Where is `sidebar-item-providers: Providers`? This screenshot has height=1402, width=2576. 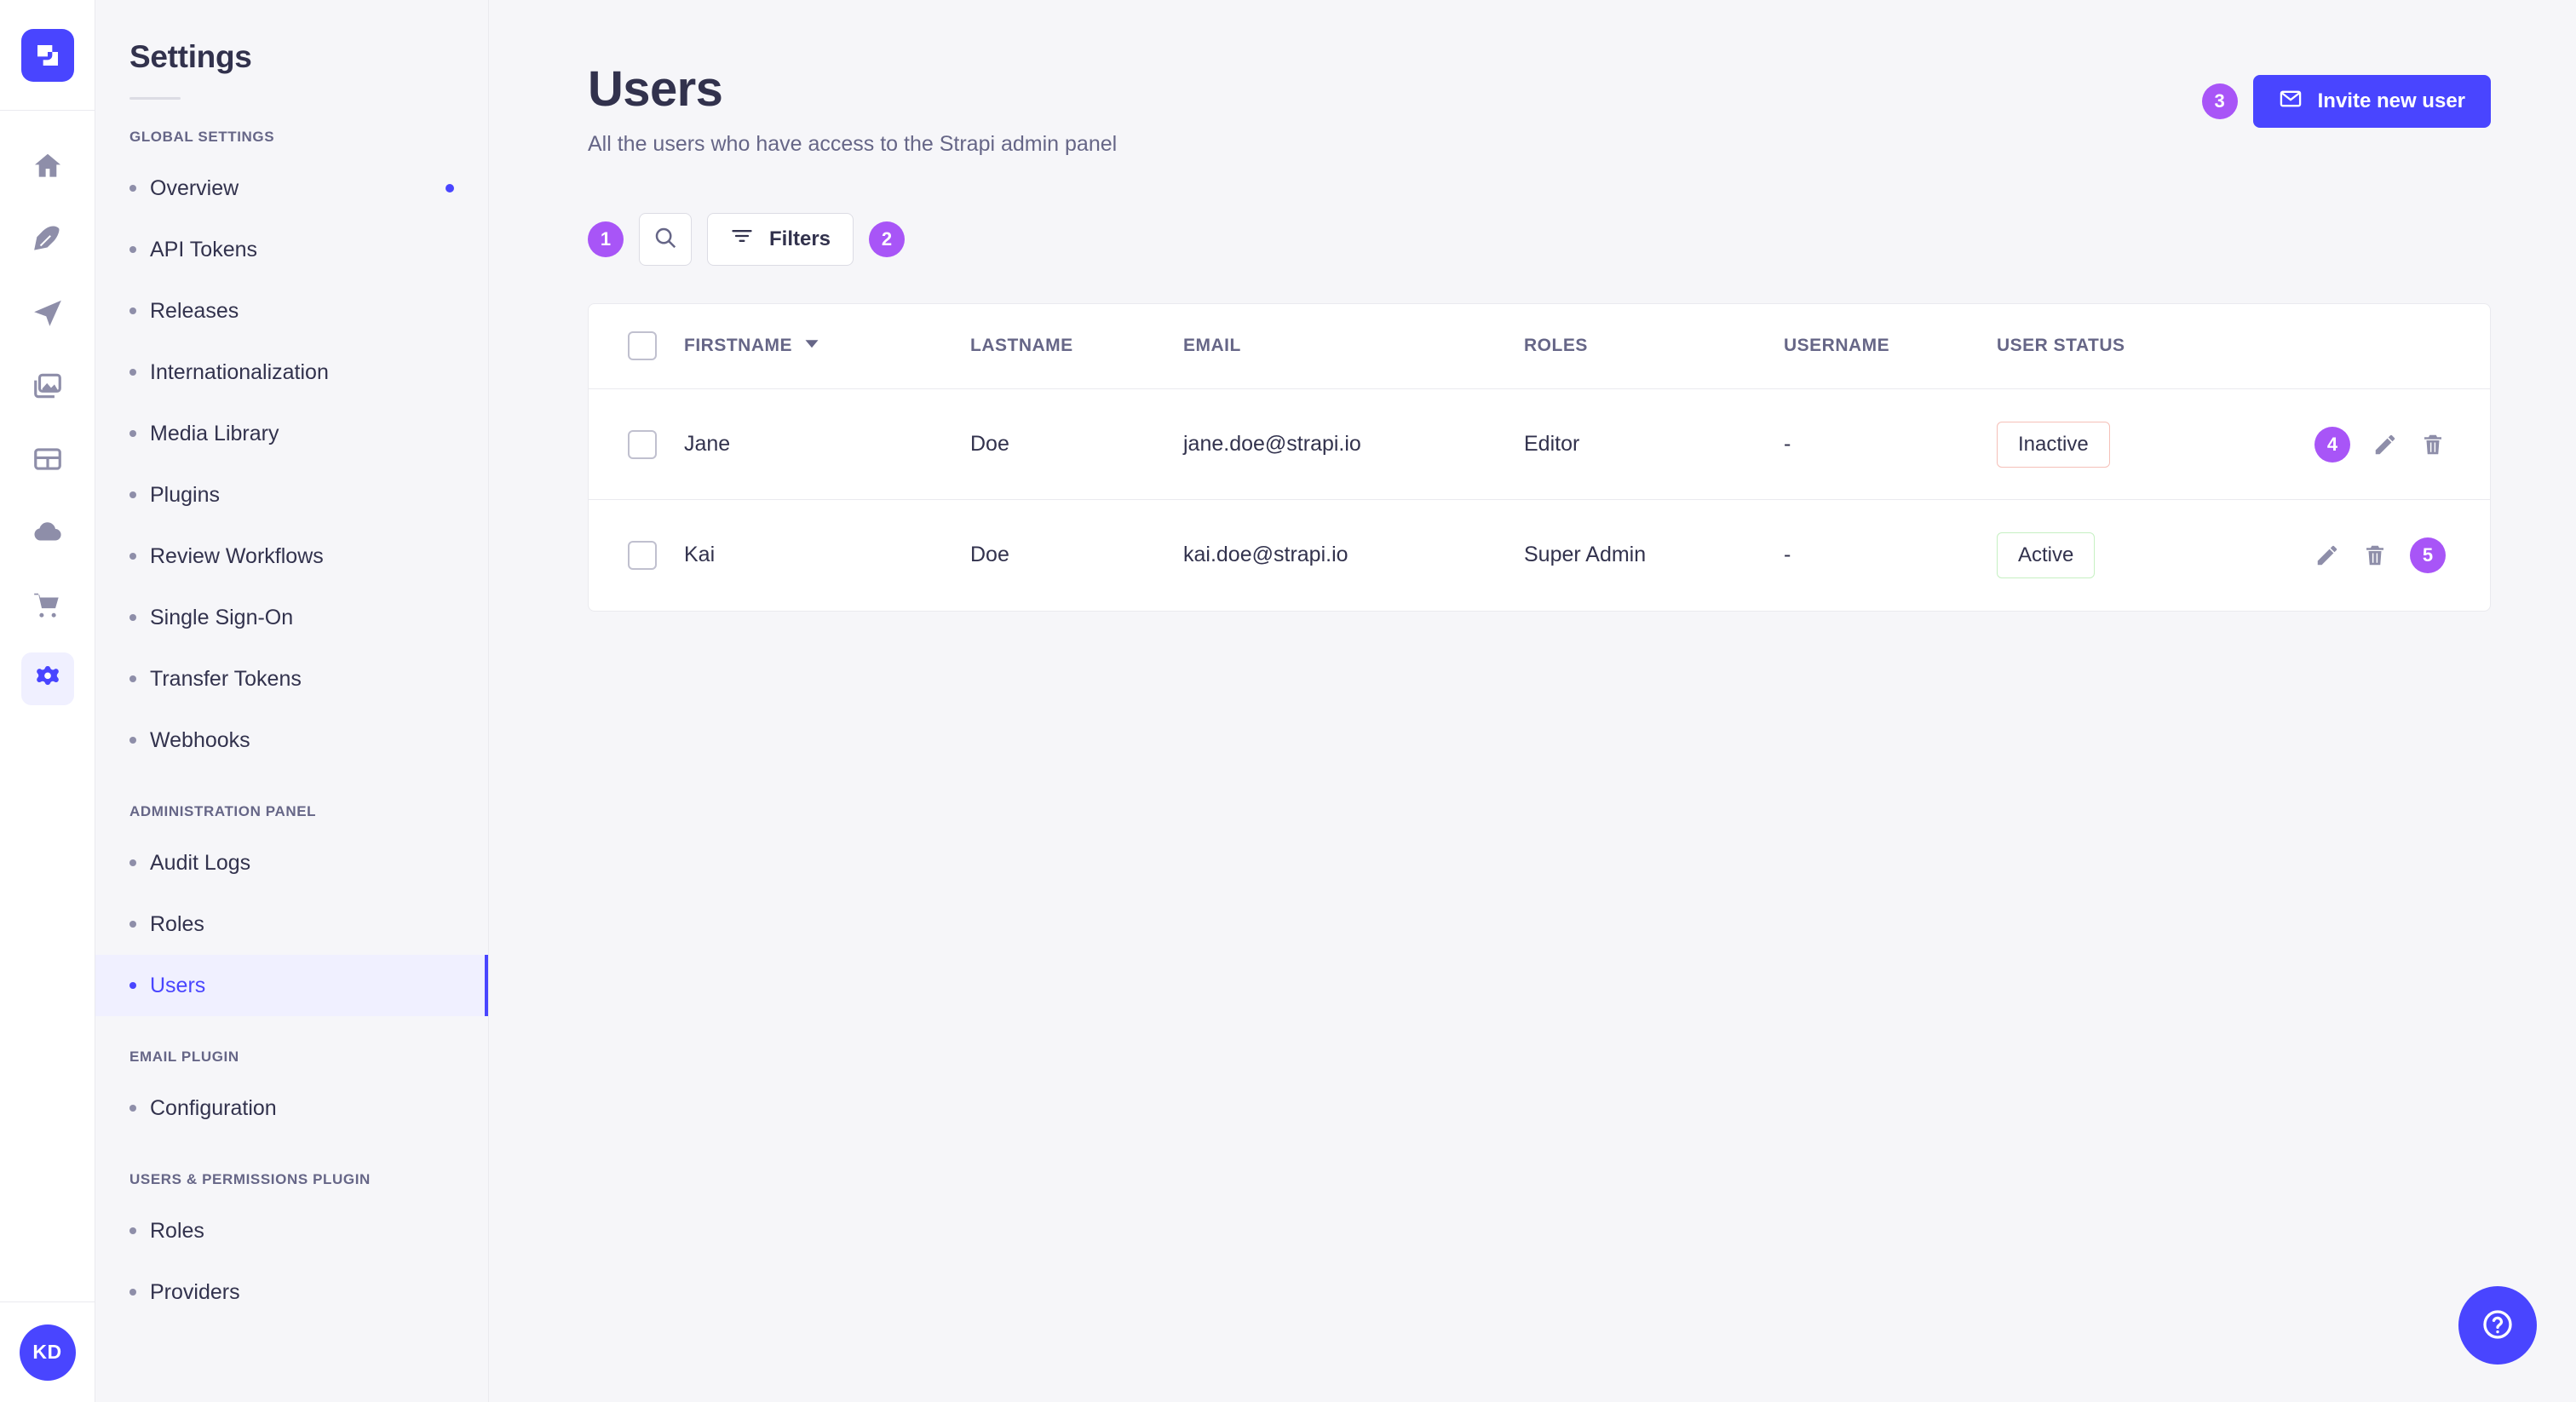
sidebar-item-providers: Providers is located at coordinates (291, 1292).